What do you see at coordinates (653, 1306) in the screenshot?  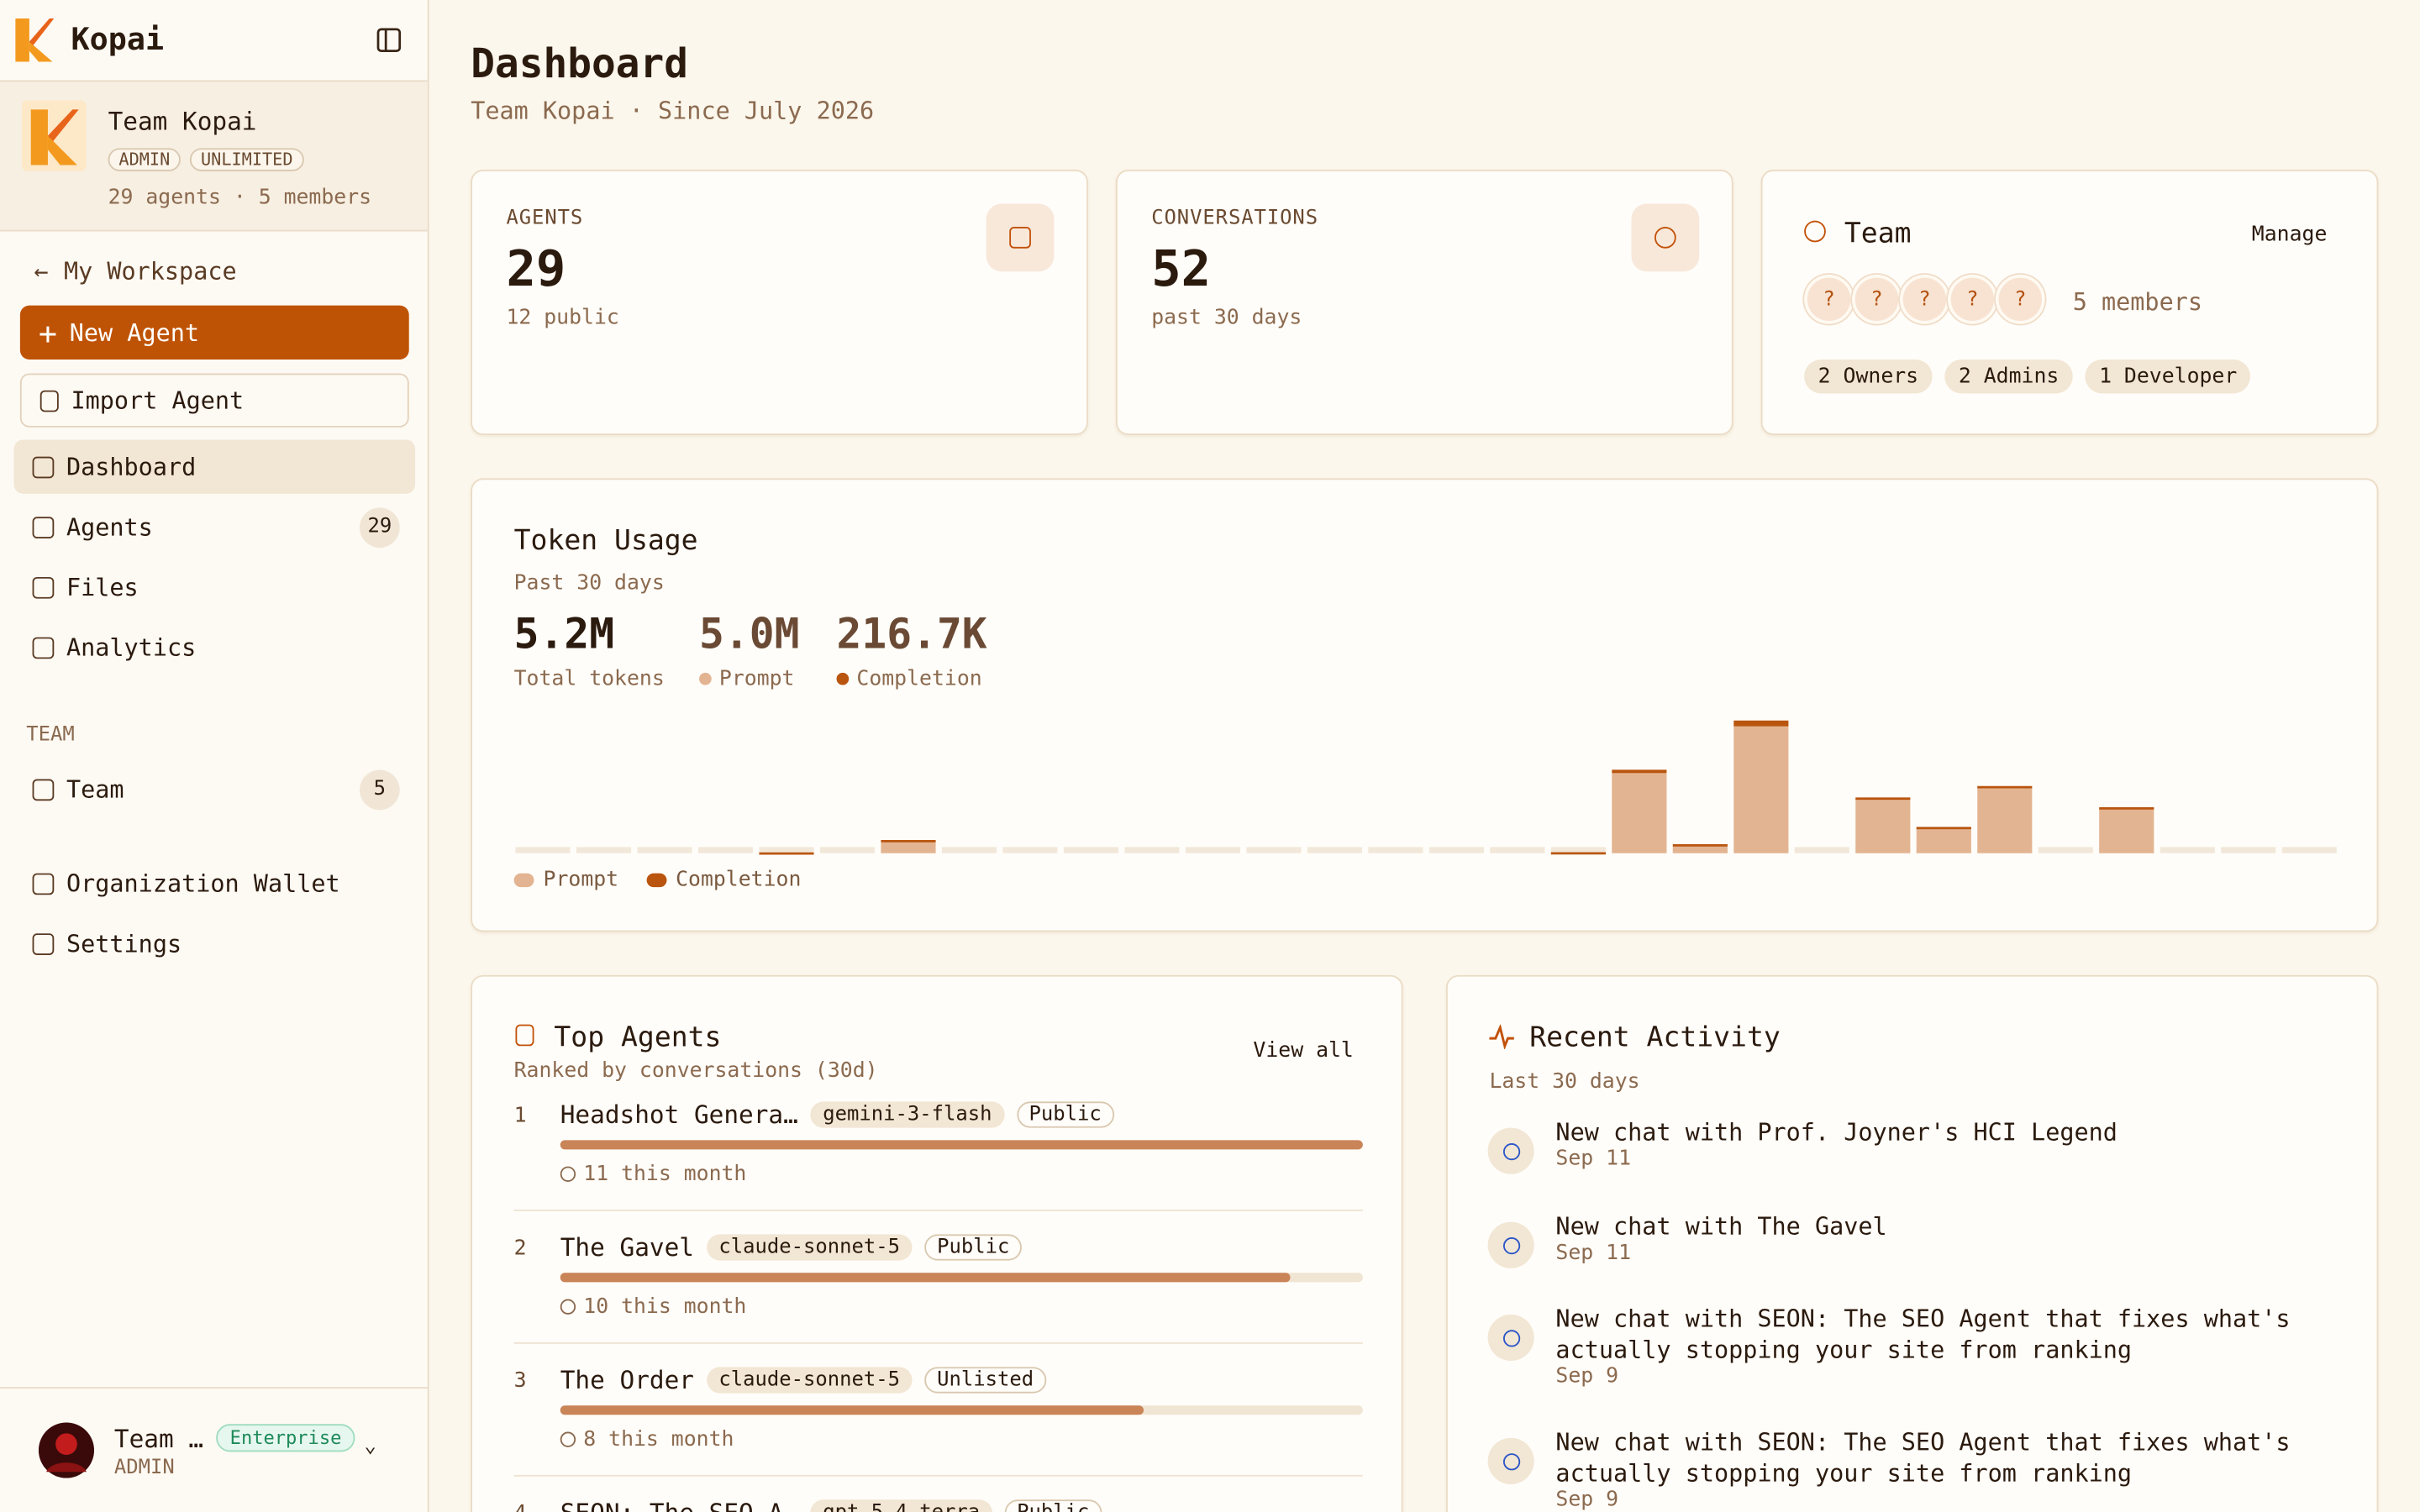 I see `conversation-count: 10 this month` at bounding box center [653, 1306].